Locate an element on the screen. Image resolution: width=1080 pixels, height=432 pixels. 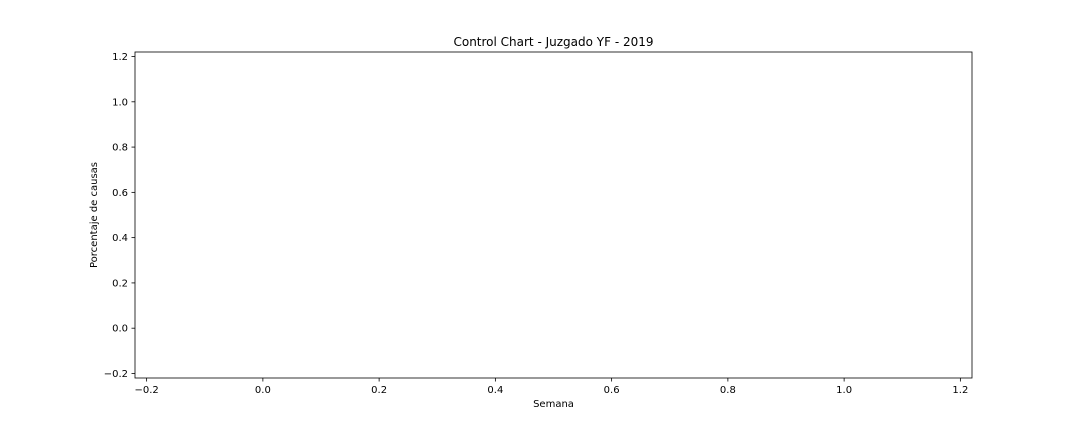
x-tick-label: 0.2 is located at coordinates (379, 390).